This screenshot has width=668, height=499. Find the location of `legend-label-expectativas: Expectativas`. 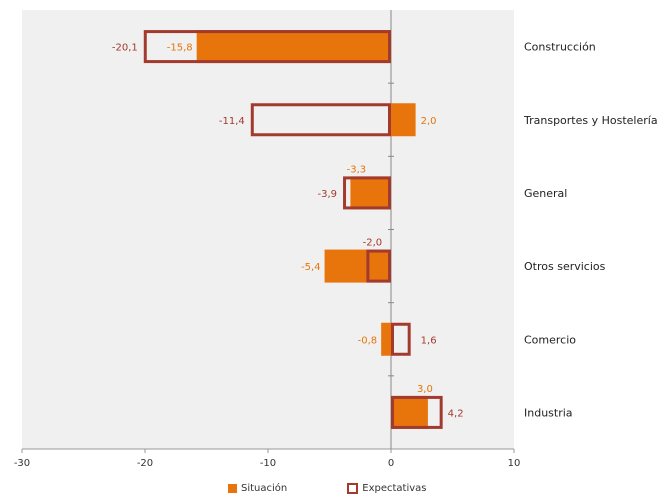

legend-label-expectativas: Expectativas is located at coordinates (394, 488).